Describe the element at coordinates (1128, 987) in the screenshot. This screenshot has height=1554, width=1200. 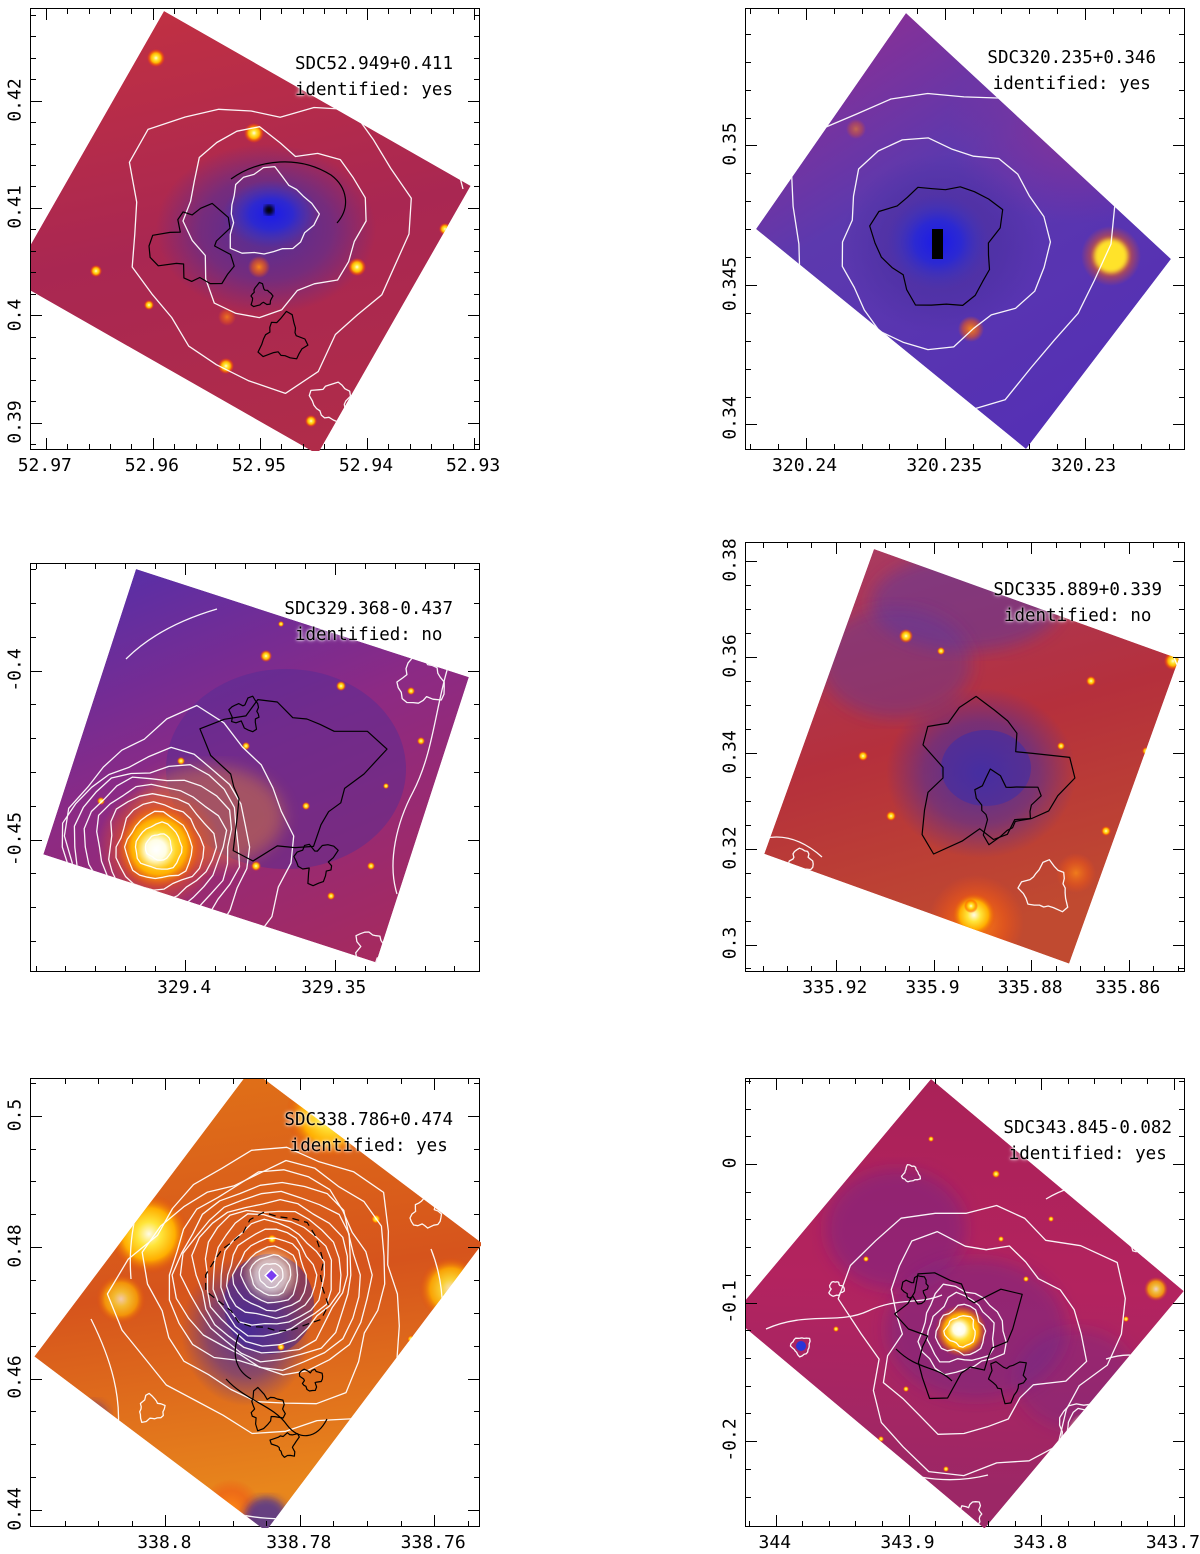
I see `x-tick-label: 335.86` at that location.